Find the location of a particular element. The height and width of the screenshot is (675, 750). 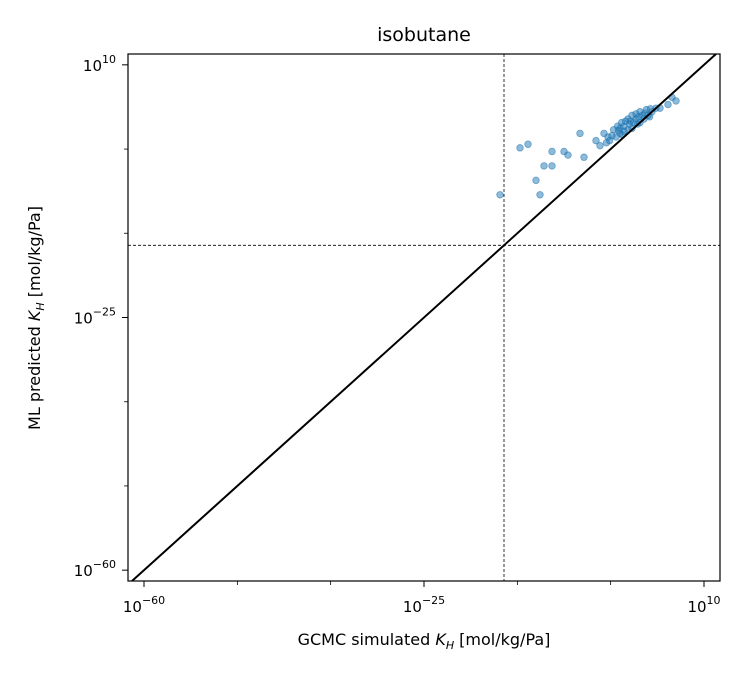

x-axis-label: GCMC simulated KH [mol/kg/Pa] is located at coordinates (424, 641).